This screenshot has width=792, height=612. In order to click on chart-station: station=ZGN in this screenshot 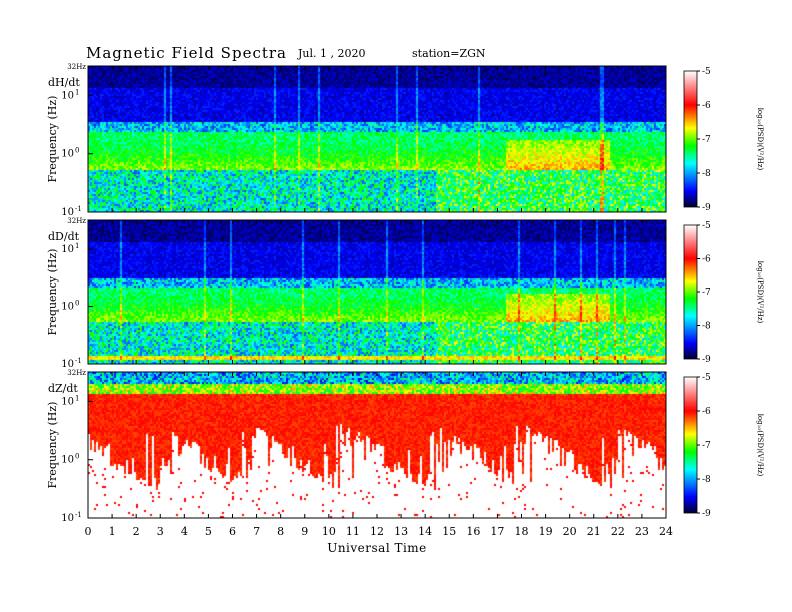, I will do `click(449, 53)`.